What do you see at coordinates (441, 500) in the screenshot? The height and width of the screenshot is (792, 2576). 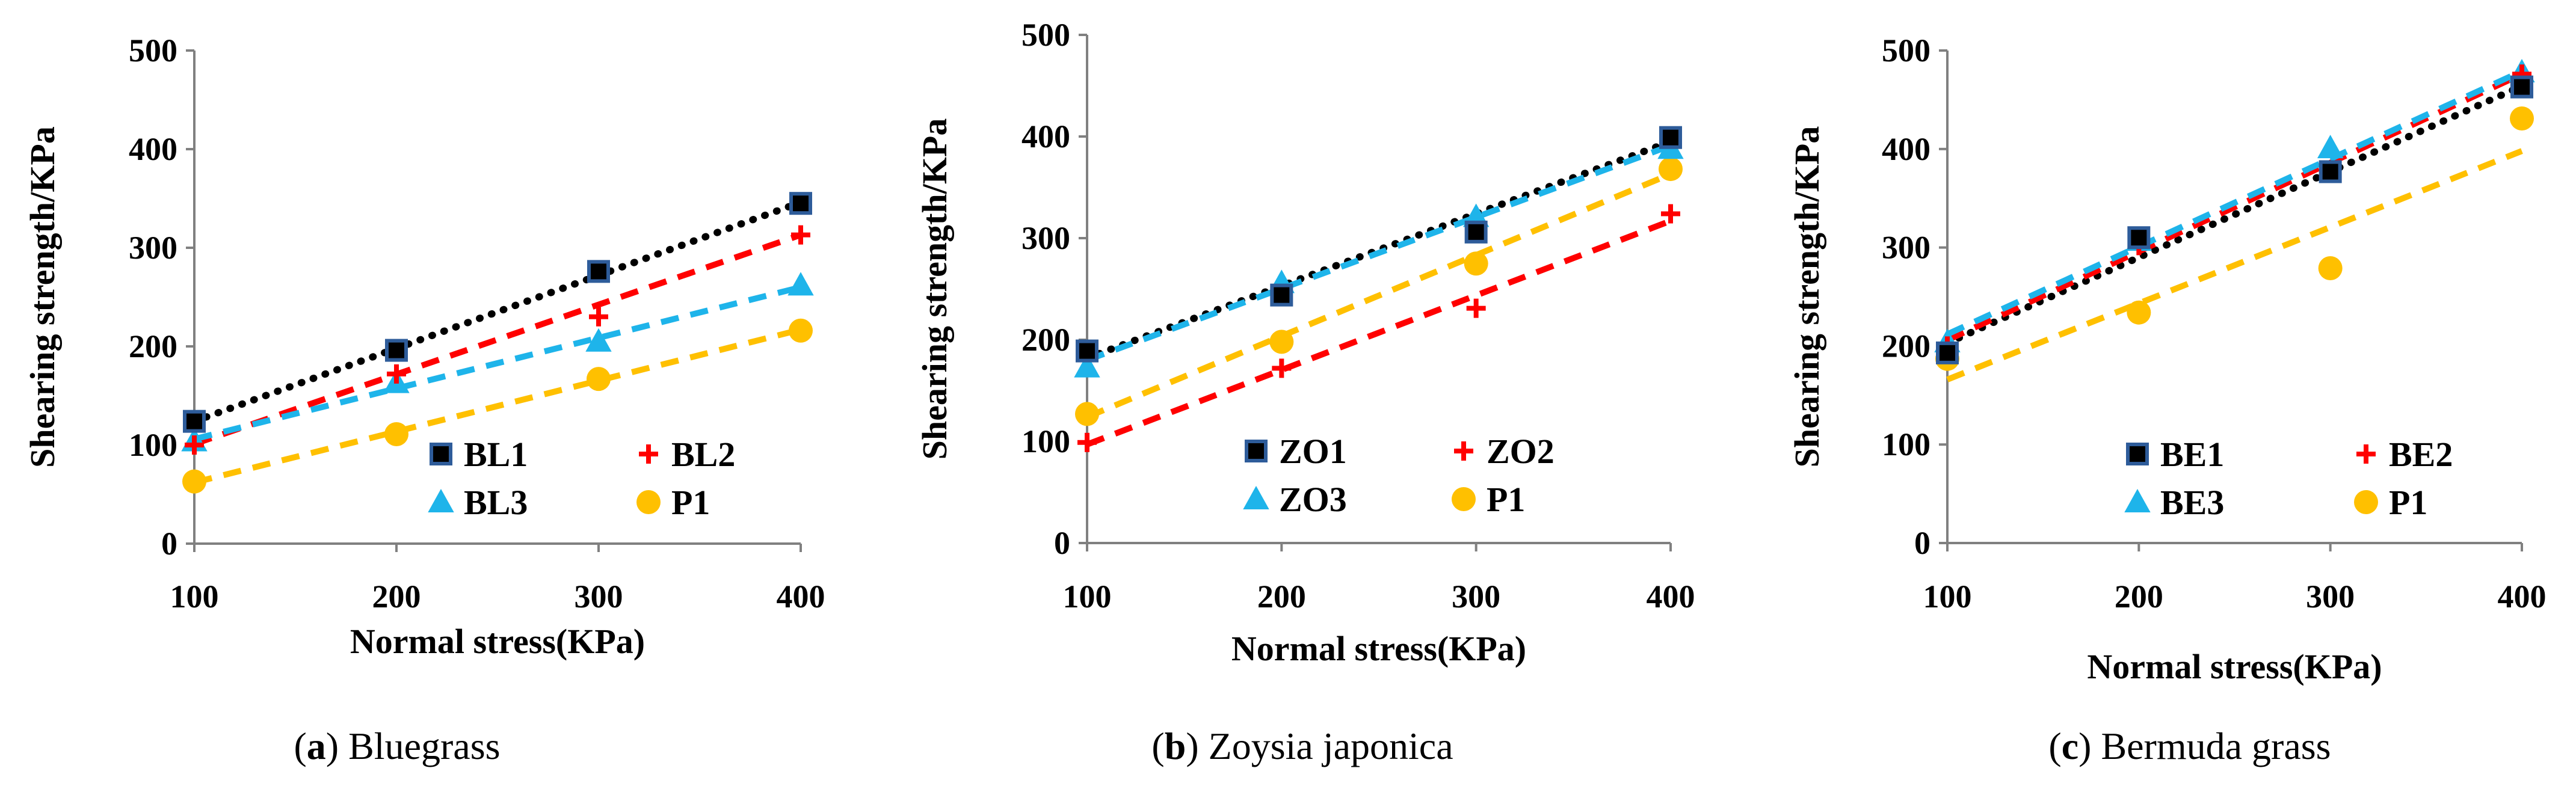 I see `legend-marker-bl3` at bounding box center [441, 500].